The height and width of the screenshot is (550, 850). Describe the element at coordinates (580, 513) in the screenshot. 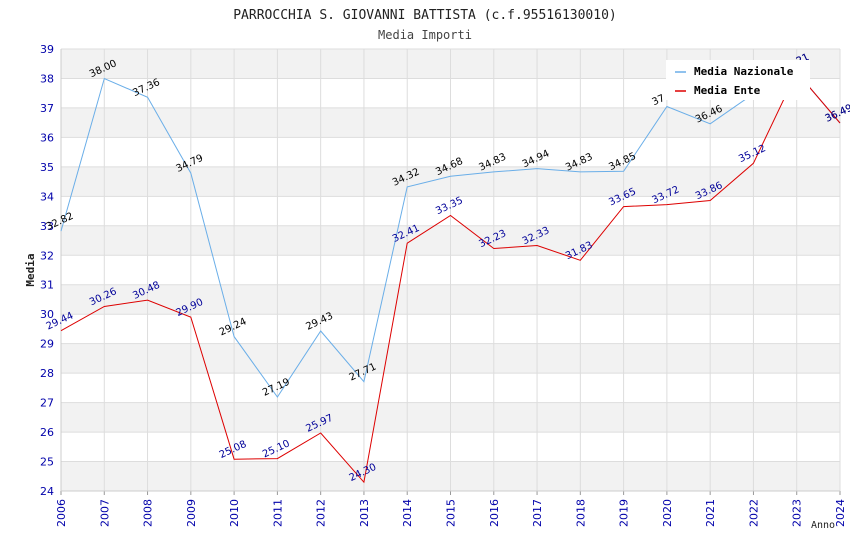

I see `x-tick-label: 2018` at that location.